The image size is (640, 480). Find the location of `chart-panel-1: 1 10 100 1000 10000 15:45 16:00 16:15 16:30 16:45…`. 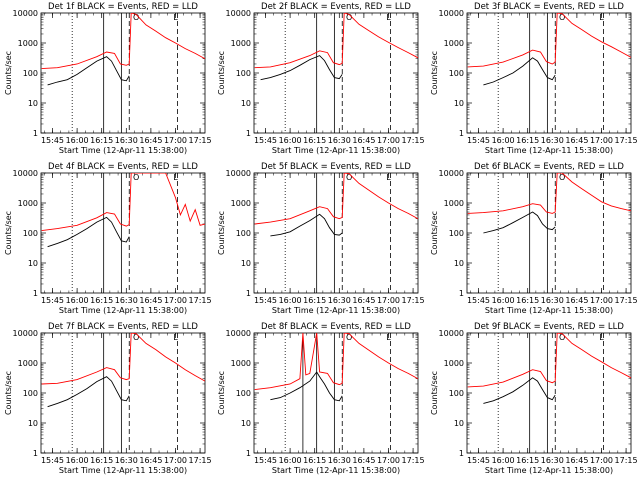

chart-panel-1: 1 10 100 1000 10000 15:45 16:00 16:15 16:30 16:45… is located at coordinates (106, 80).